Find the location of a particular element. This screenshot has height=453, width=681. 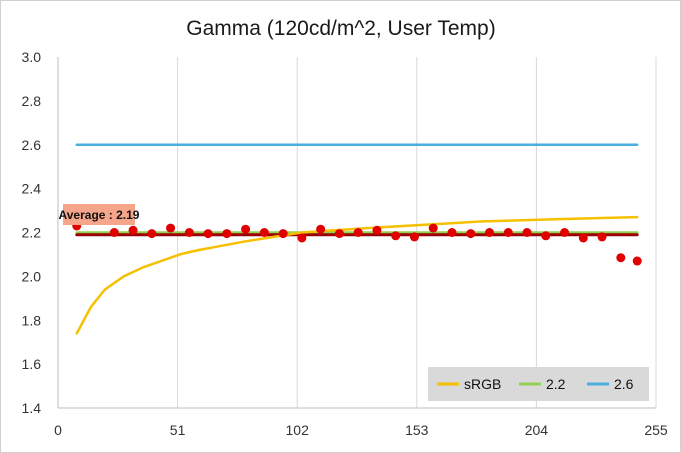

y-tick-label: 1.4 is located at coordinates (32, 408).